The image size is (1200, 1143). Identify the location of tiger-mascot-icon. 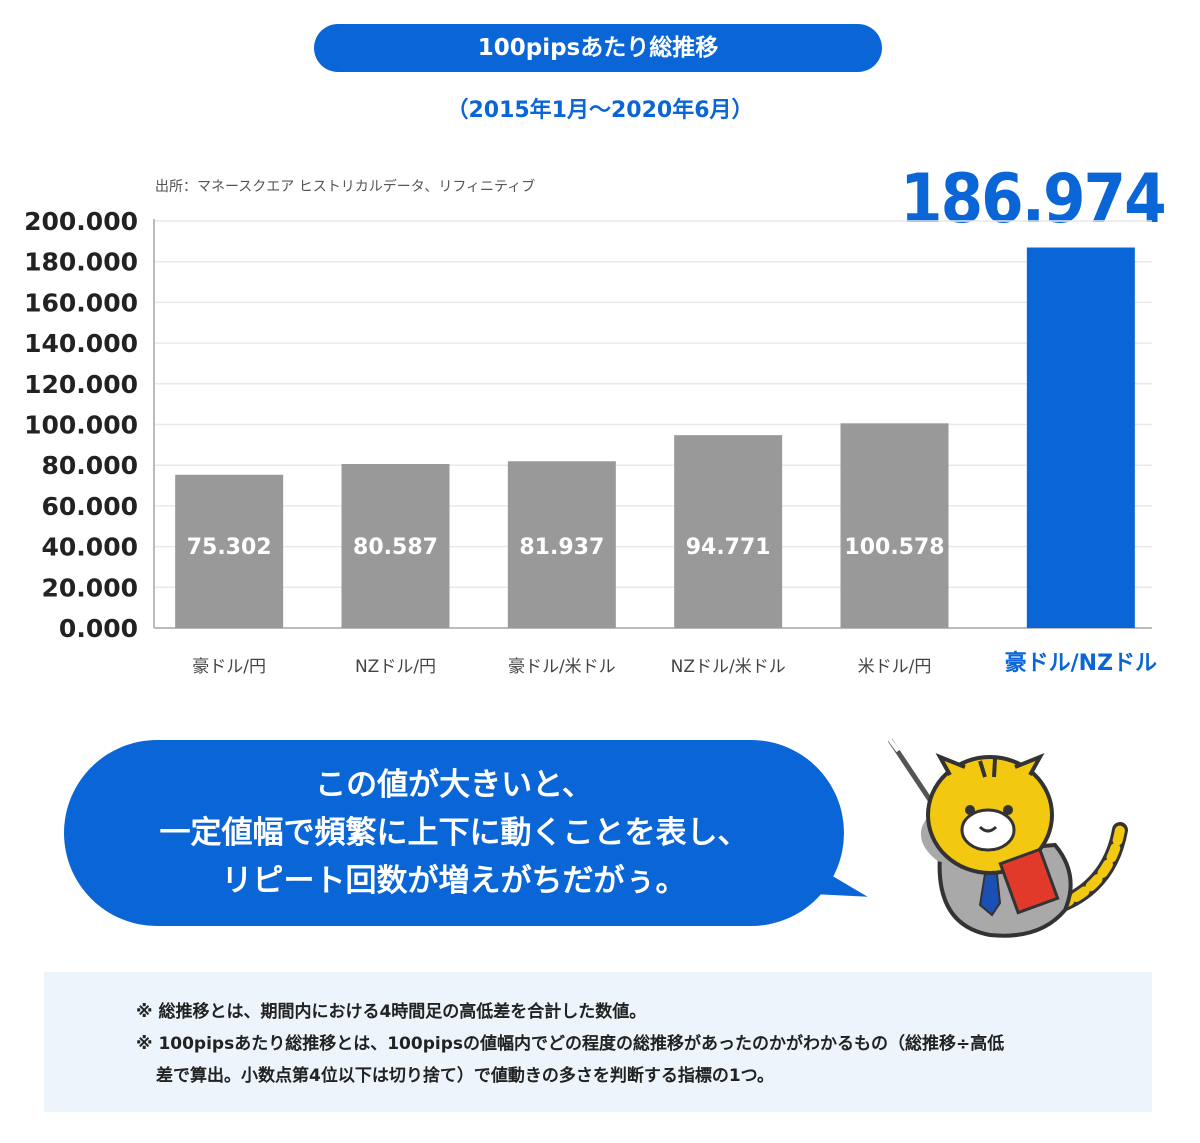
(1007, 836).